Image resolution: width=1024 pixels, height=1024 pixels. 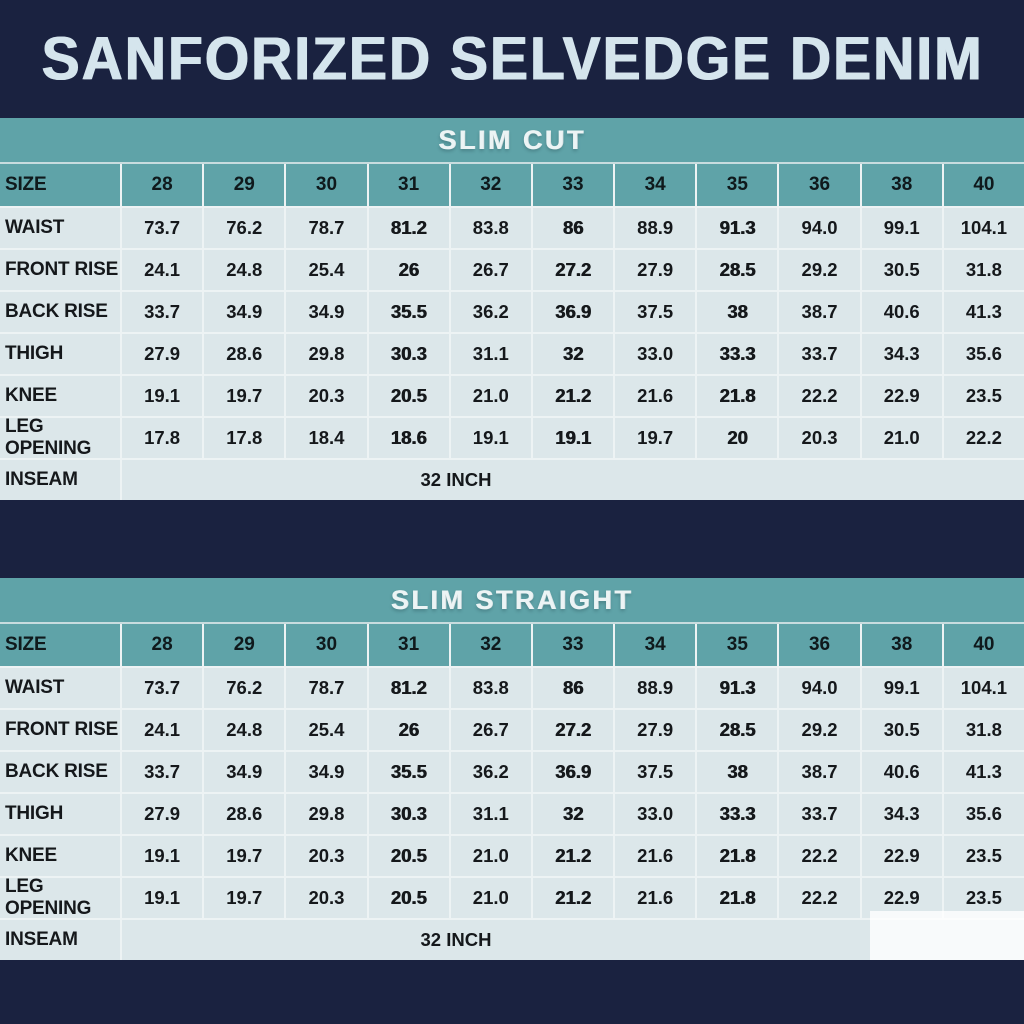 I want to click on value-cell: 40.6, so click(x=901, y=312).